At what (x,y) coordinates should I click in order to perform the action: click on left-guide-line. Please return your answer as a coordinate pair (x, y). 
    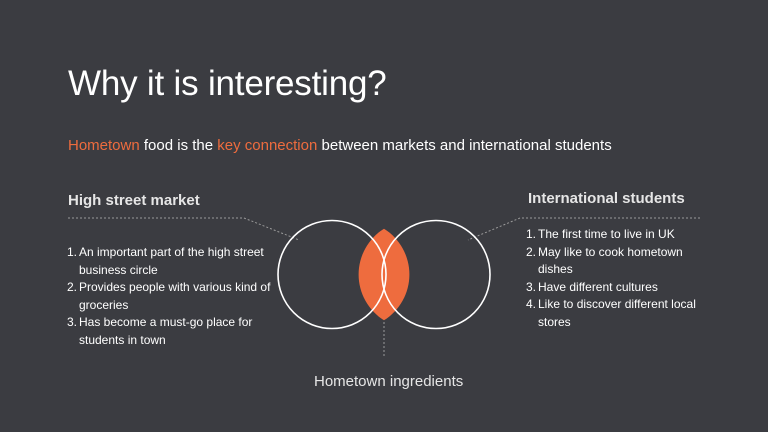
    Looking at the image, I should click on (184, 229).